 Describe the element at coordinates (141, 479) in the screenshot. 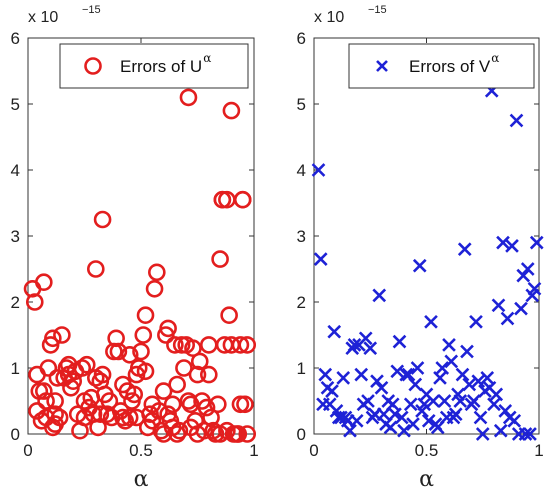

I see `x-axis-label: α` at that location.